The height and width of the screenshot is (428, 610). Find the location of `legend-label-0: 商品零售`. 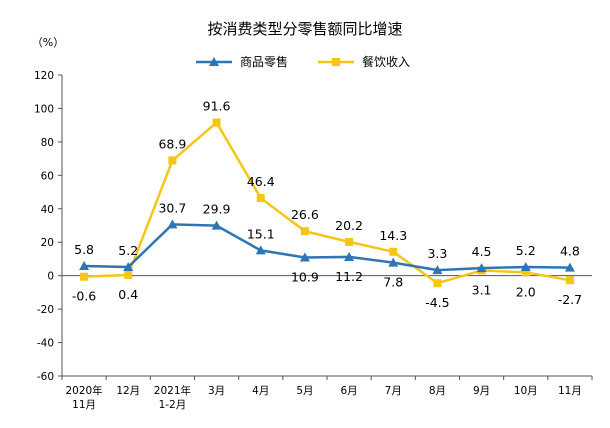

legend-label-0: 商品零售 is located at coordinates (264, 61).